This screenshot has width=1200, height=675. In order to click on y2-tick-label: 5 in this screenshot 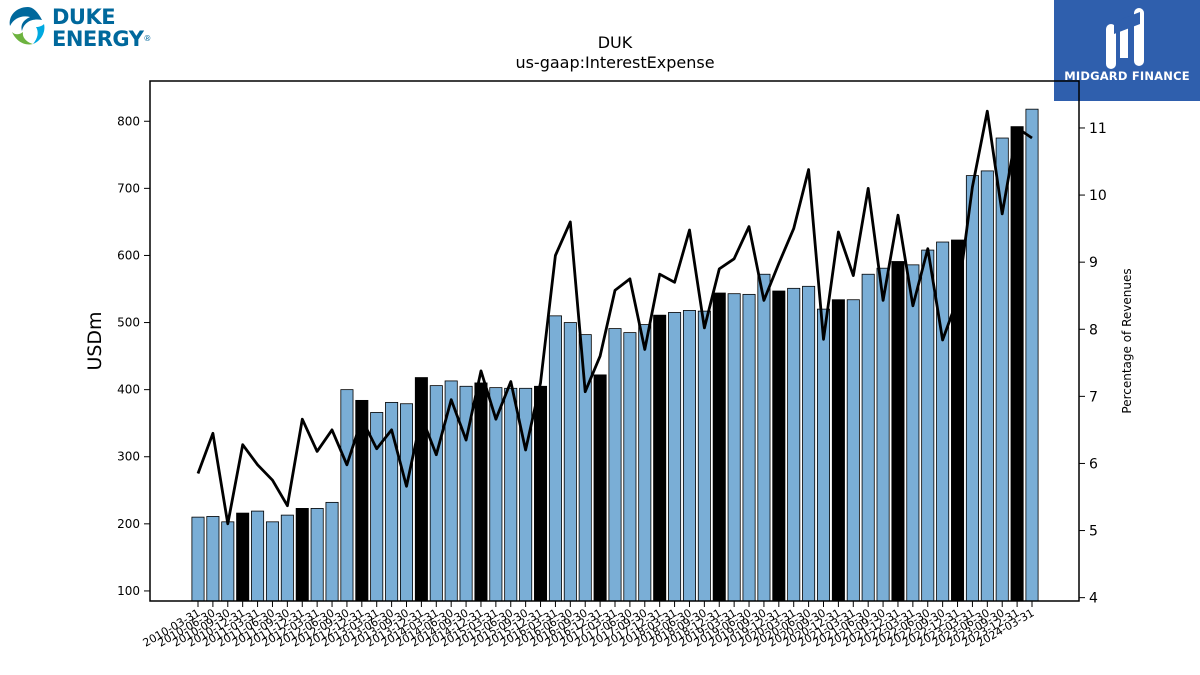, I will do `click(1093, 532)`.